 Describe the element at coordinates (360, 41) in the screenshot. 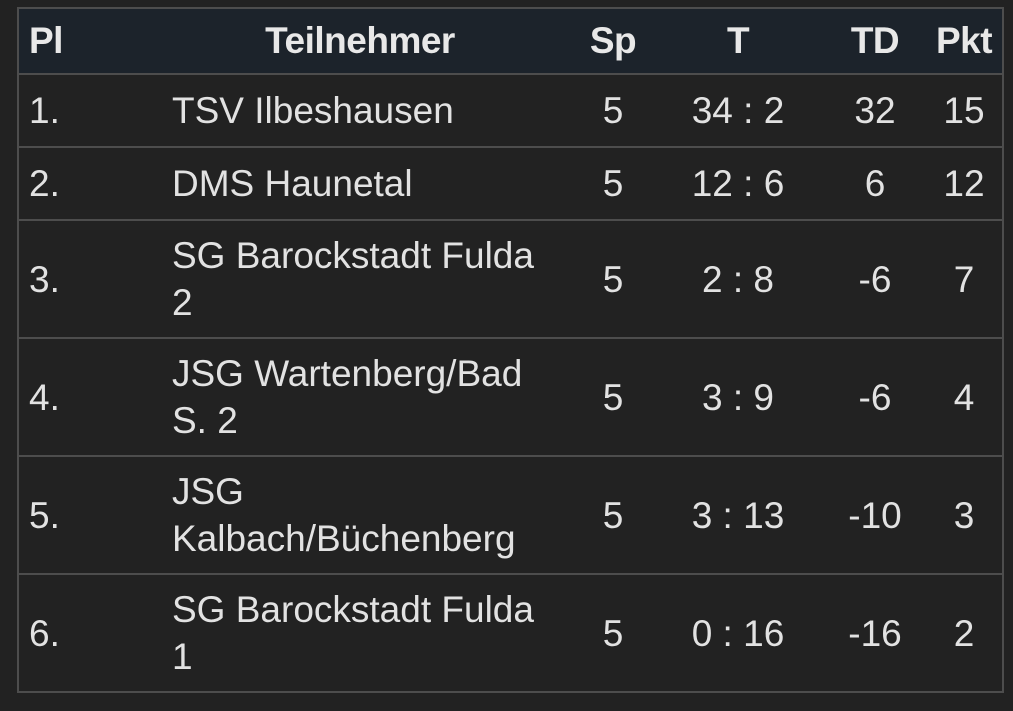

I see `header-team: Teilnehmer` at that location.